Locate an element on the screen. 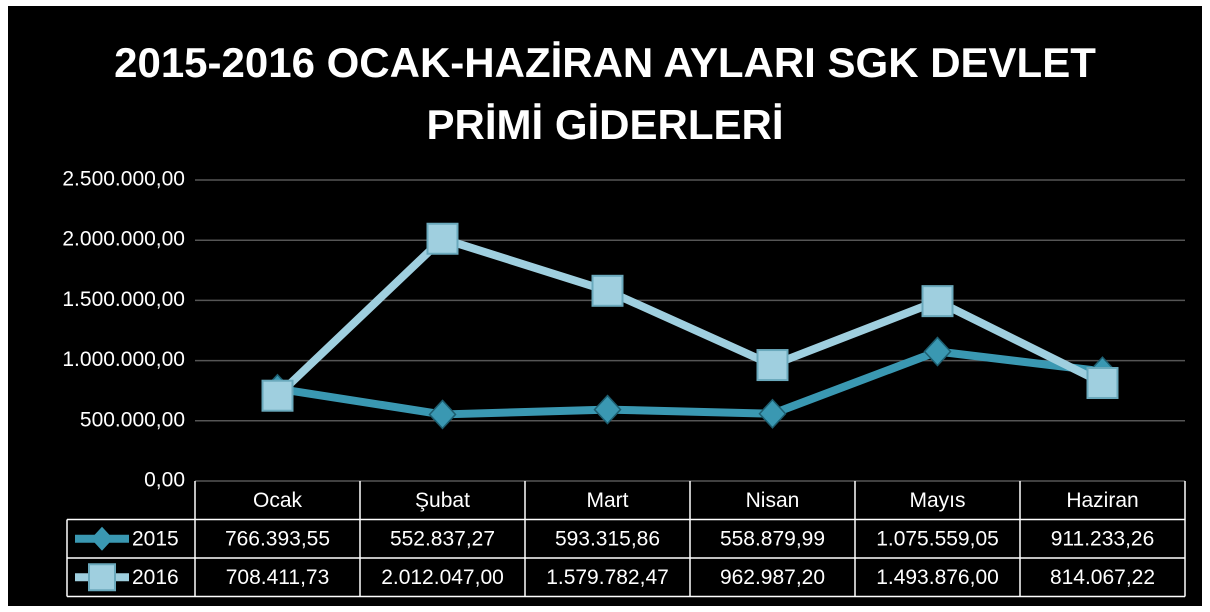 The image size is (1210, 612). y-tick-label: 0,00 is located at coordinates (164, 480).